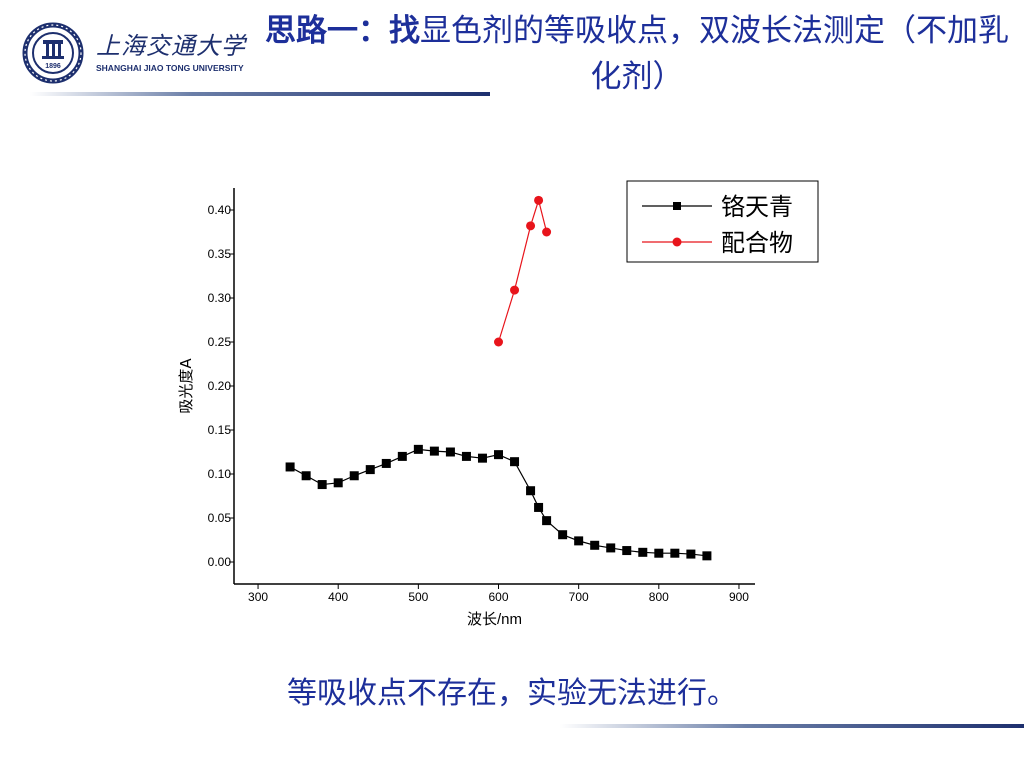 This screenshot has height=768, width=1024. What do you see at coordinates (220, 430) in the screenshot?
I see `y-tick-label: 0.15` at bounding box center [220, 430].